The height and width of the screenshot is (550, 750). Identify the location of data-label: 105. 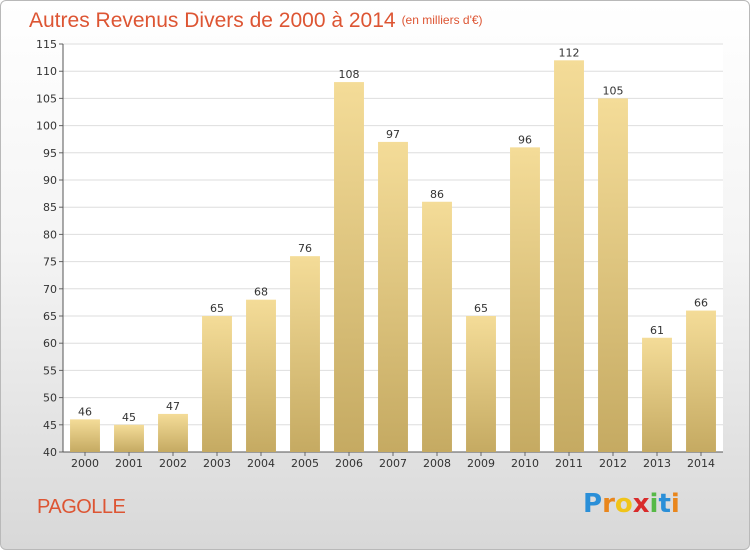
(613, 90).